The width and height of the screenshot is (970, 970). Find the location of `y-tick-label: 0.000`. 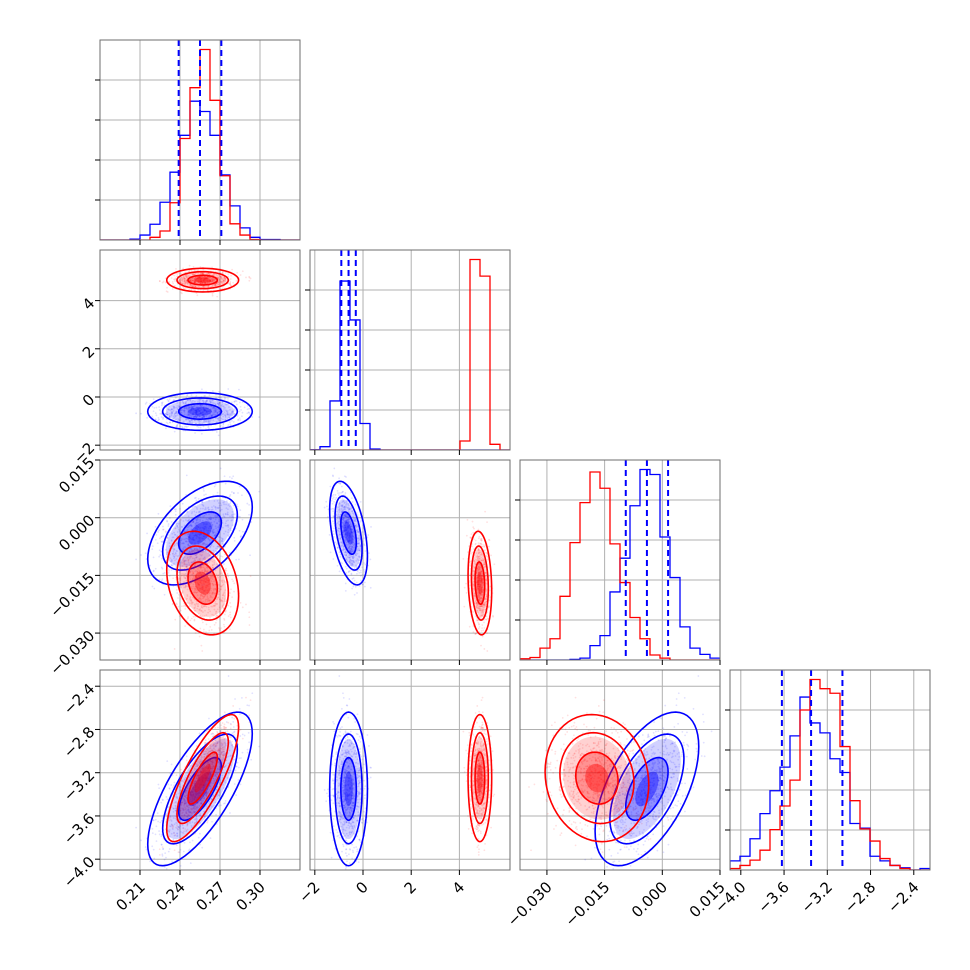

y-tick-label: 0.000 is located at coordinates (76, 532).